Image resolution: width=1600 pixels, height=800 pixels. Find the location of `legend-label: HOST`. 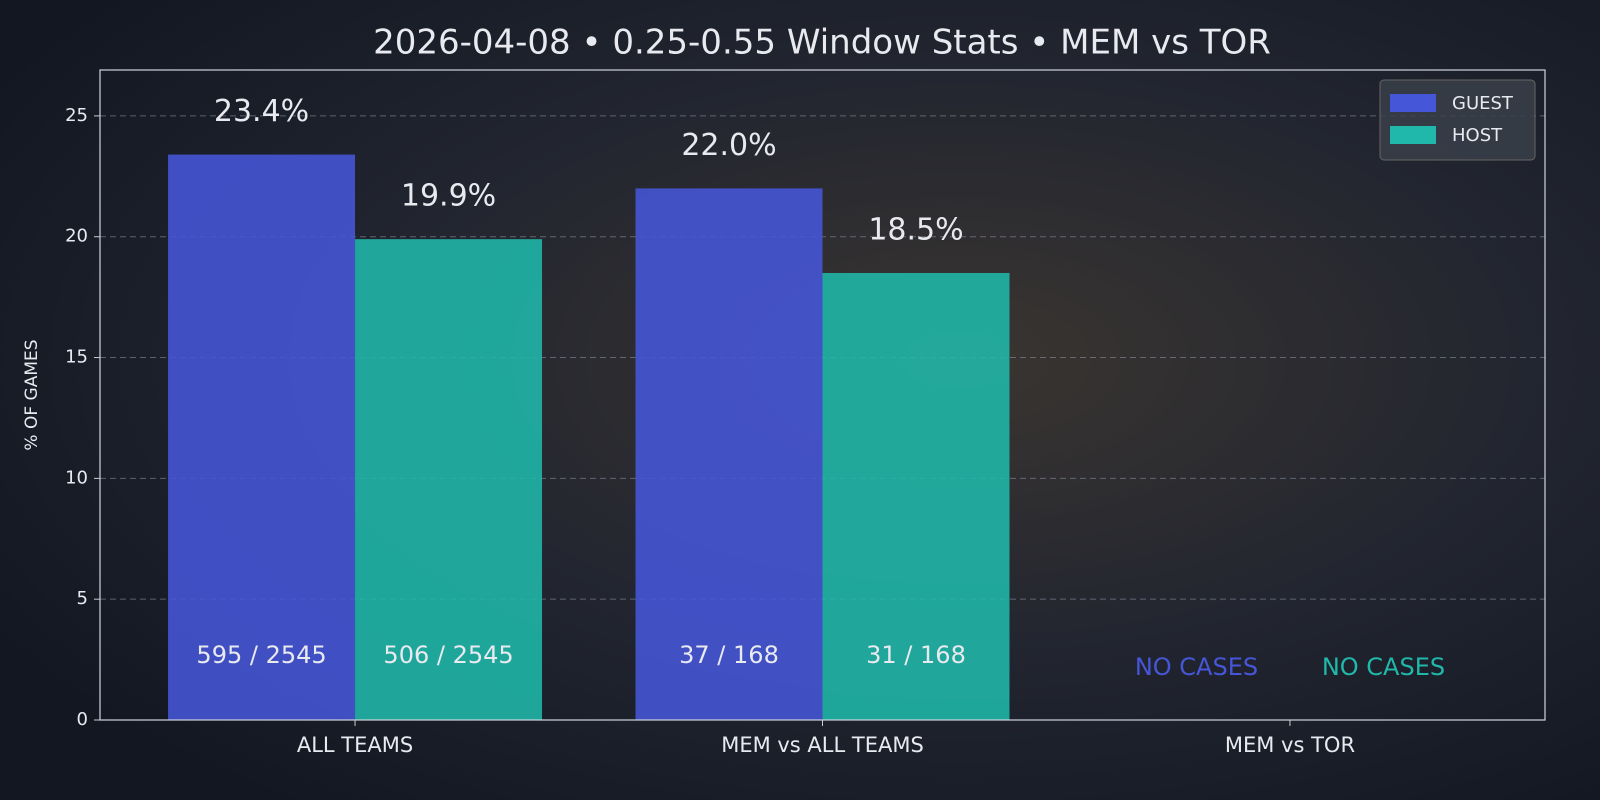

legend-label: HOST is located at coordinates (1477, 135).